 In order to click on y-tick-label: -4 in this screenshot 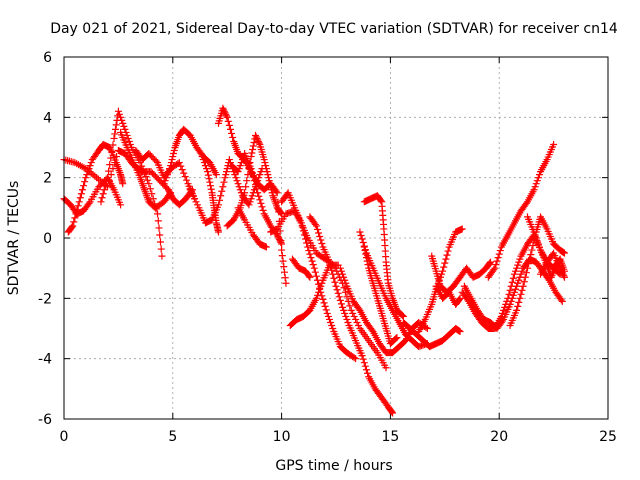, I will do `click(45, 360)`.